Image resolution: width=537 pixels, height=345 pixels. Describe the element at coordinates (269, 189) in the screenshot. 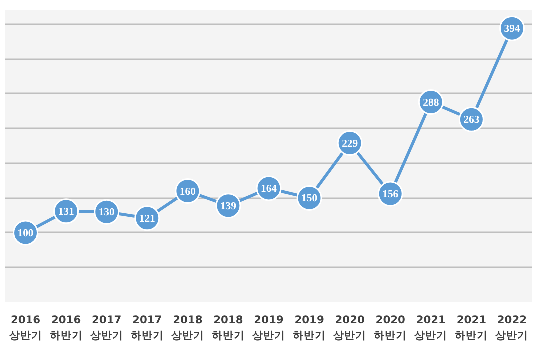

I see `data-label: 164` at that location.